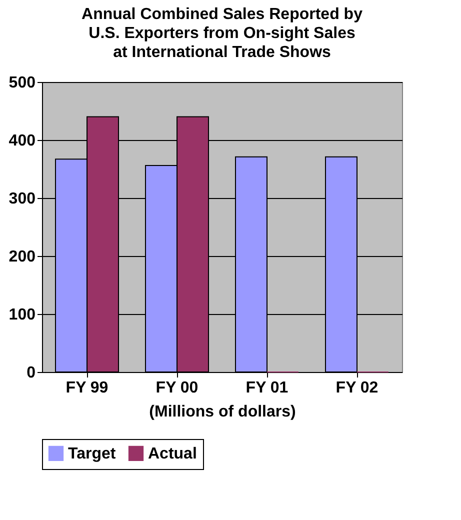  What do you see at coordinates (87, 388) in the screenshot?
I see `x-tick-label: FY 99` at bounding box center [87, 388].